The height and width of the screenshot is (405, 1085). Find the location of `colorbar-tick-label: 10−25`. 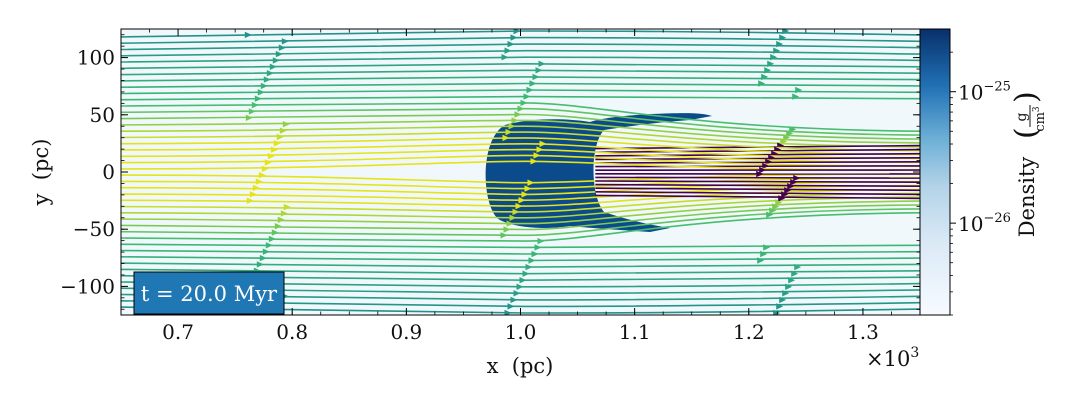

colorbar-tick-label: 10−25 is located at coordinates (984, 92).